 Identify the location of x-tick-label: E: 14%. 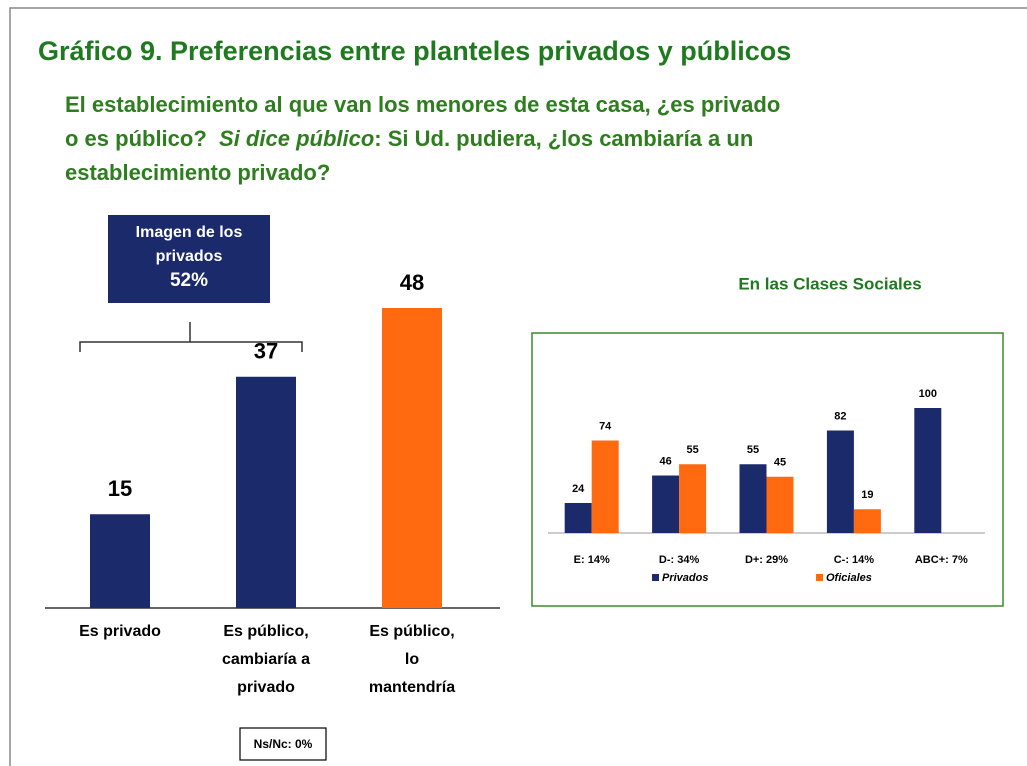
(592, 560).